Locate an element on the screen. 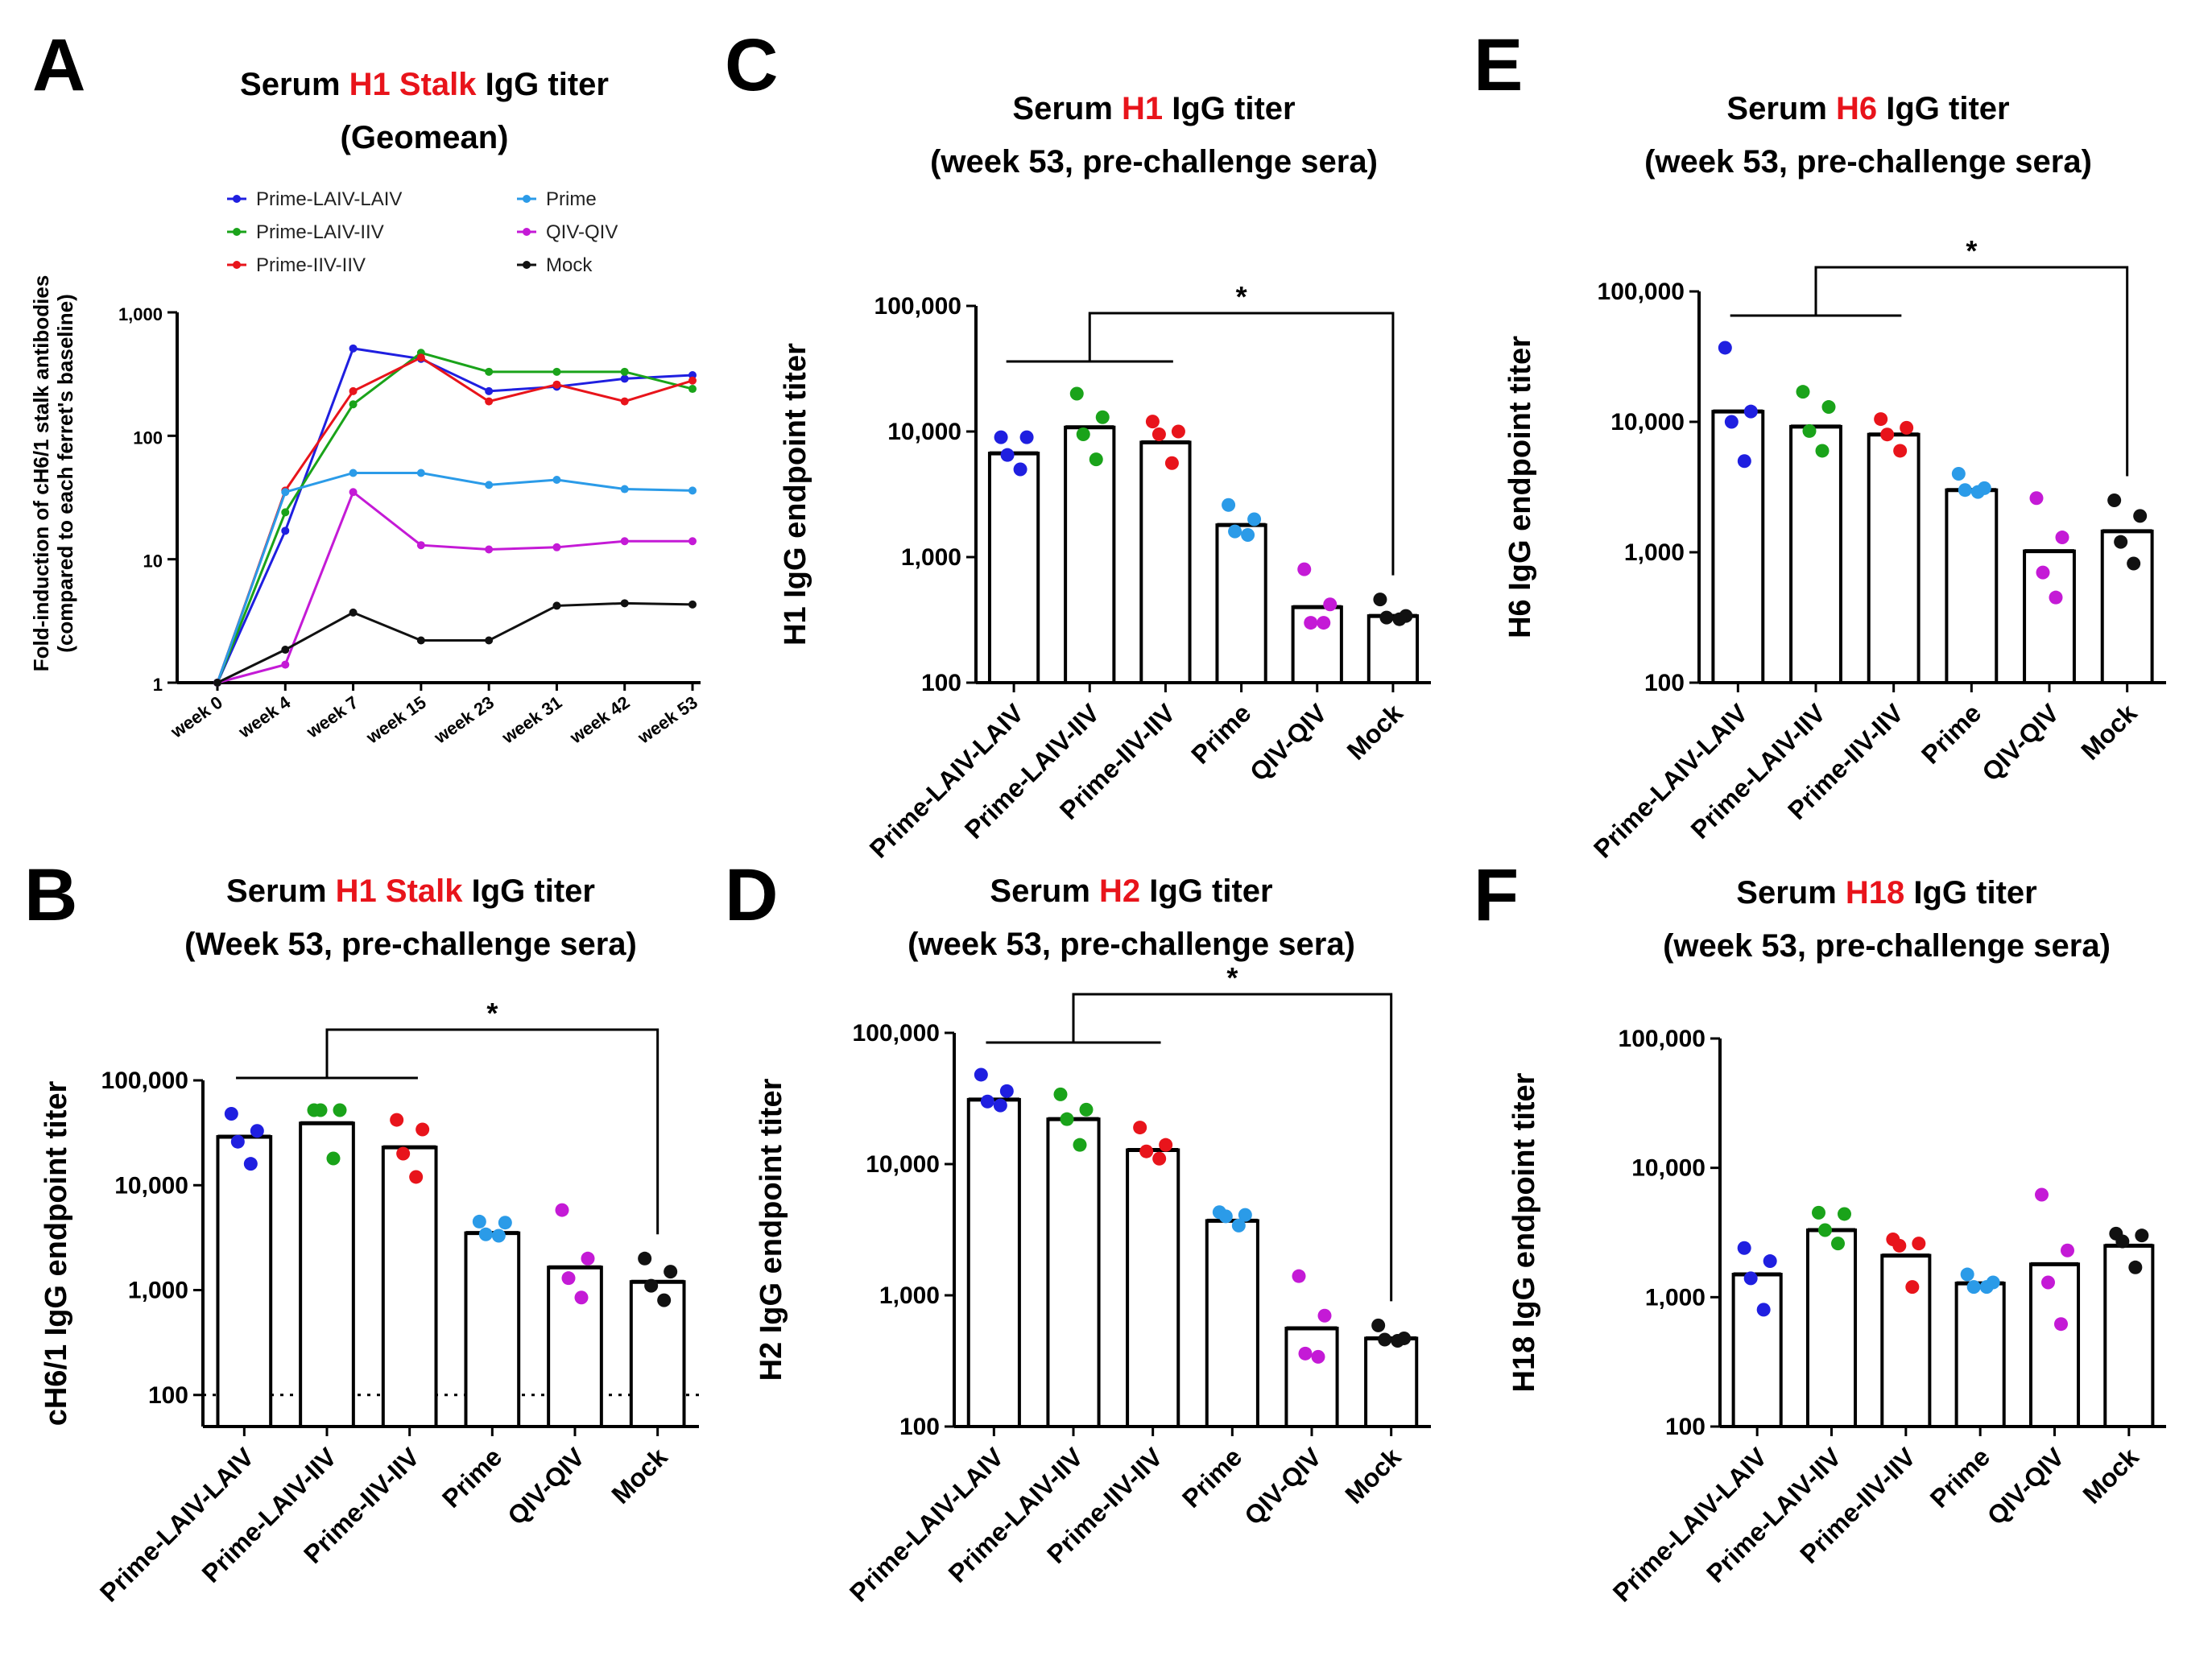 This screenshot has height=1660, width=2212. panel-label: F is located at coordinates (1496, 895).